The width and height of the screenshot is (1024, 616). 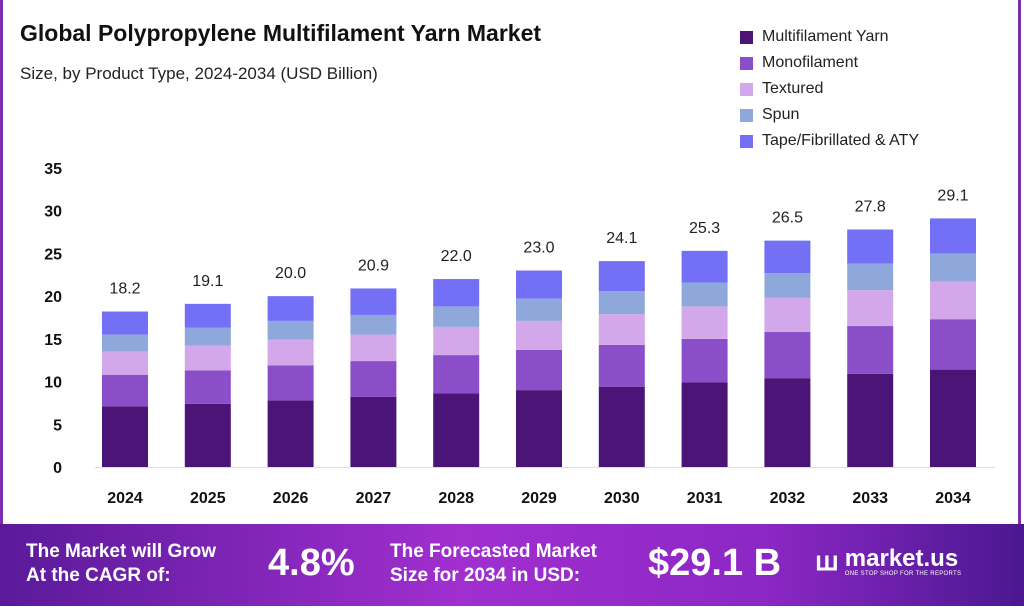 I want to click on y-tick-label: 35, so click(x=53, y=169).